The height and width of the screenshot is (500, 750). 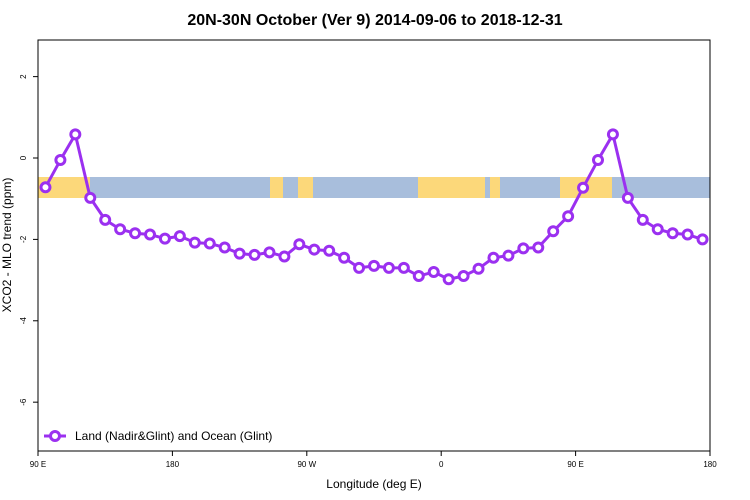 I want to click on x-axis: 90 E 180 90 W 0 90 E 180, so click(x=373, y=460).